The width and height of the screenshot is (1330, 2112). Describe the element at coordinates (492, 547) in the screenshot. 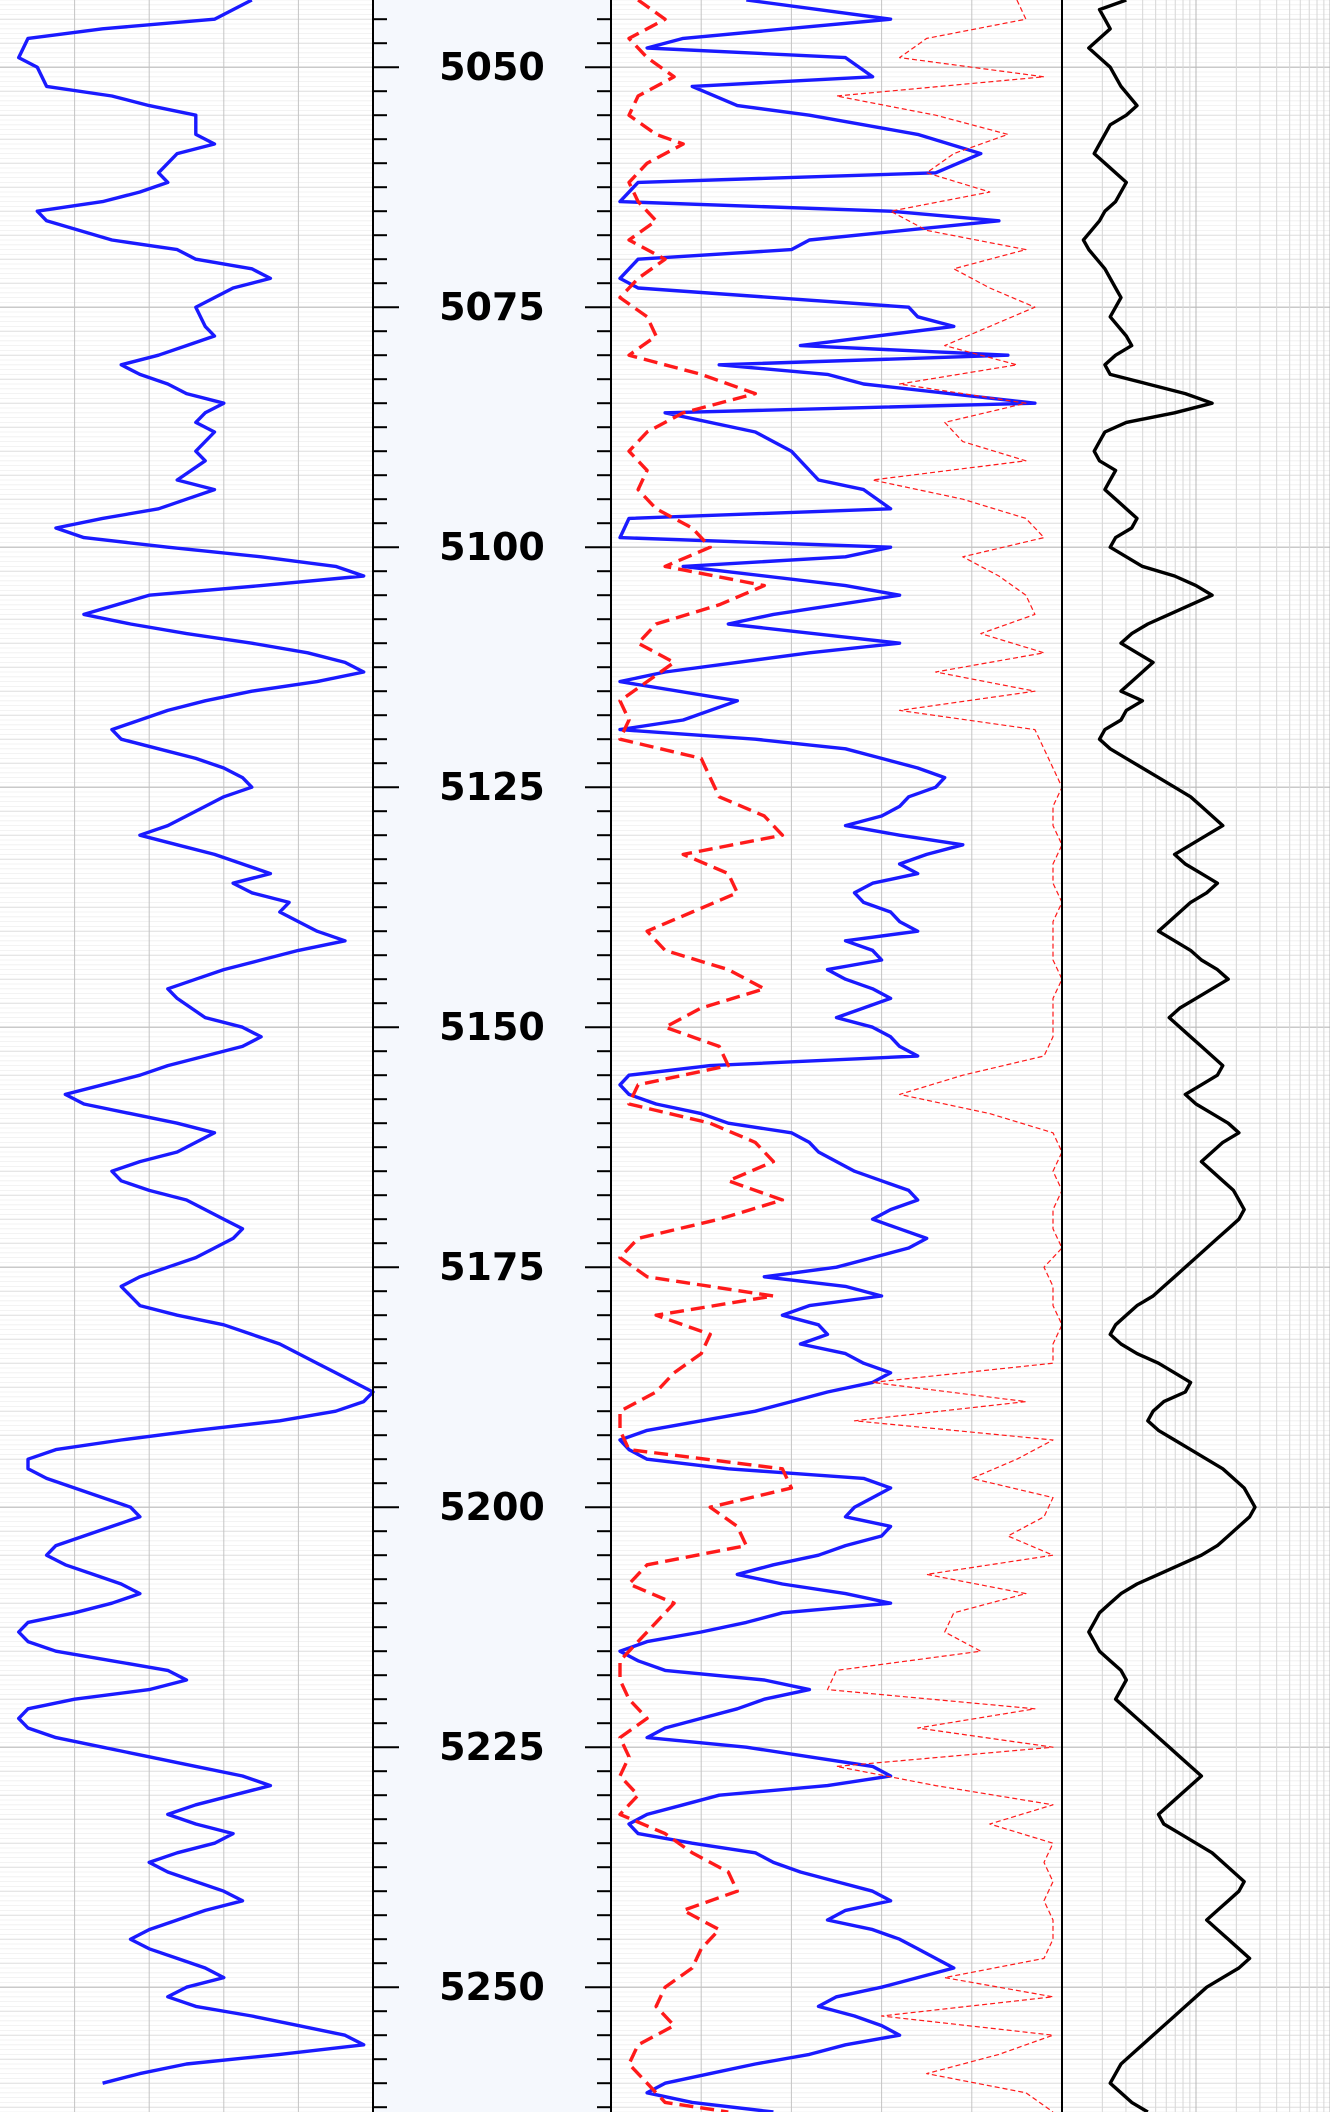

I see `depth-label: 5100` at that location.